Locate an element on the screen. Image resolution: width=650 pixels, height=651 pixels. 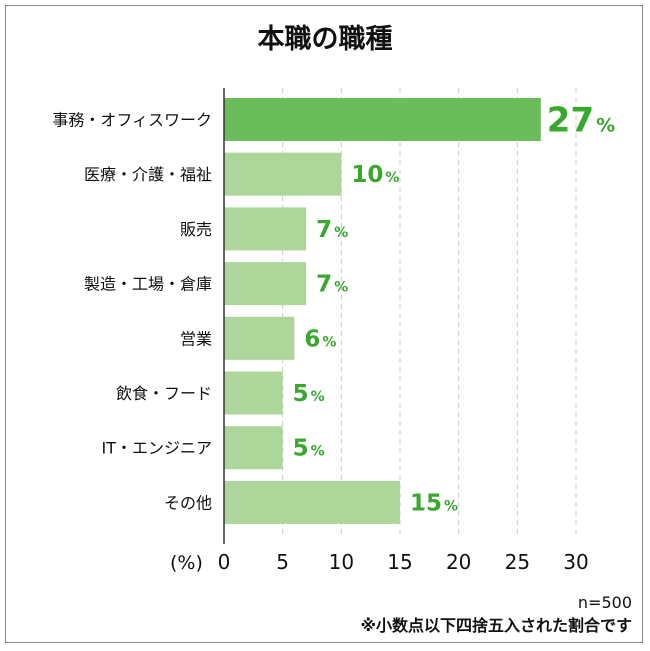
sample-size-note: n=500 is located at coordinates (605, 602).